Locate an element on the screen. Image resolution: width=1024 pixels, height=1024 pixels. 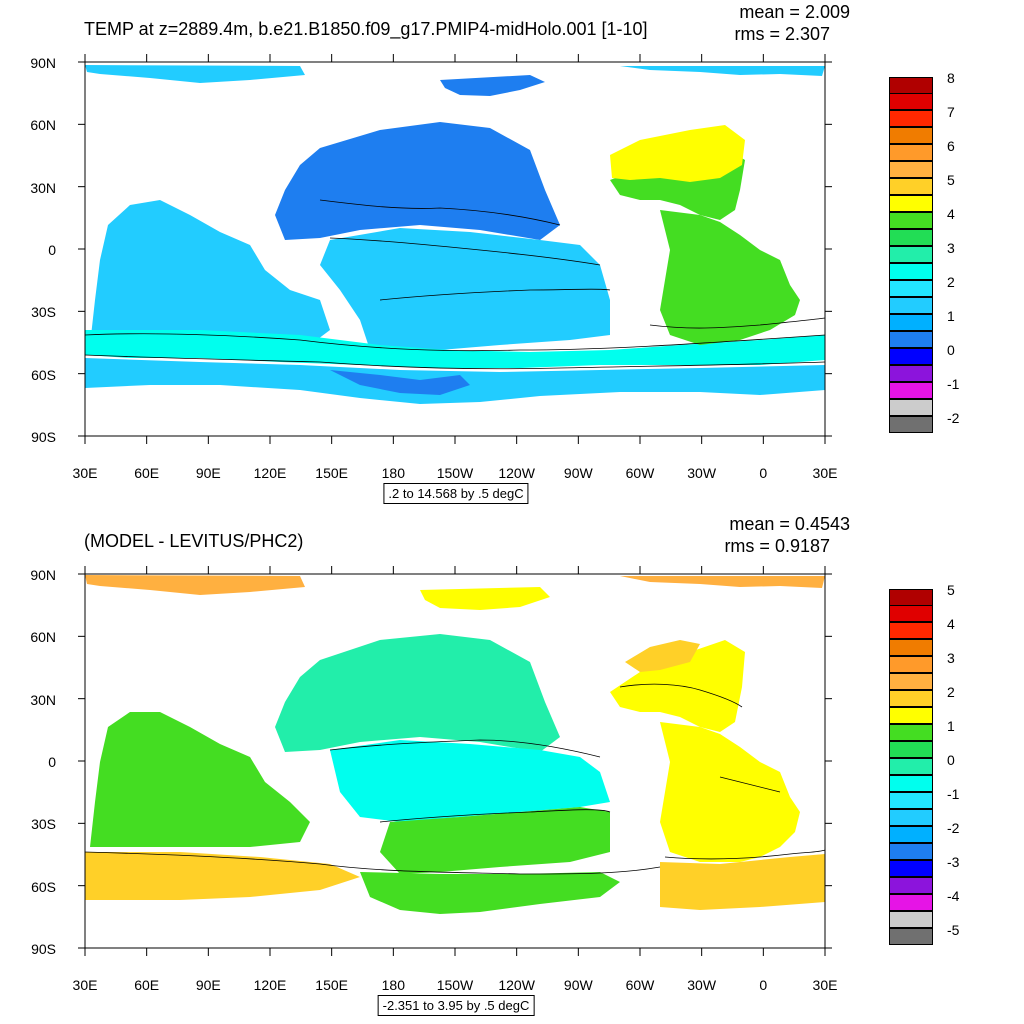
top-rms-label: rms = 2.307 is located at coordinates (782, 34).